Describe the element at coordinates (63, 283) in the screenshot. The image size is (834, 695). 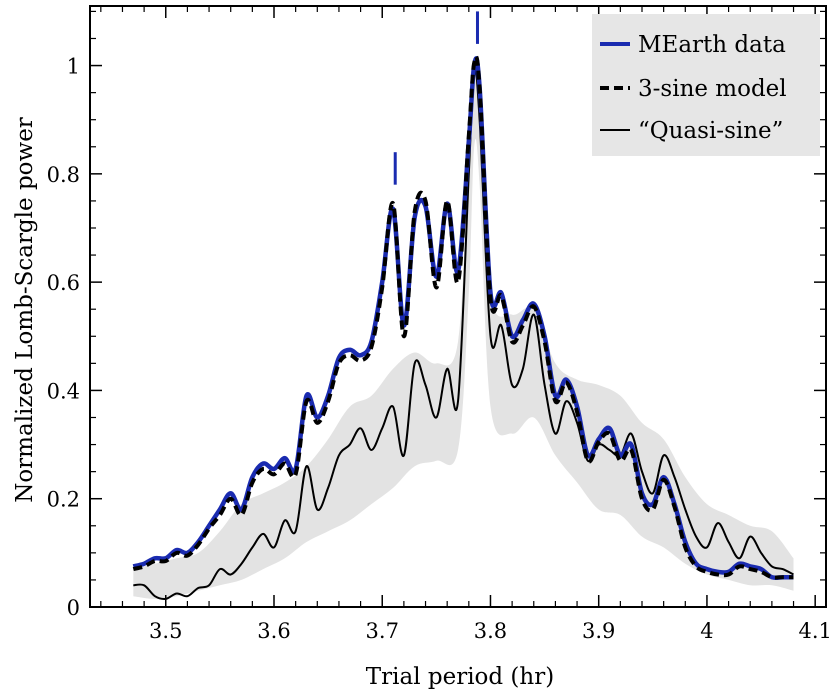
I see `y-tick-label: 0.6` at that location.